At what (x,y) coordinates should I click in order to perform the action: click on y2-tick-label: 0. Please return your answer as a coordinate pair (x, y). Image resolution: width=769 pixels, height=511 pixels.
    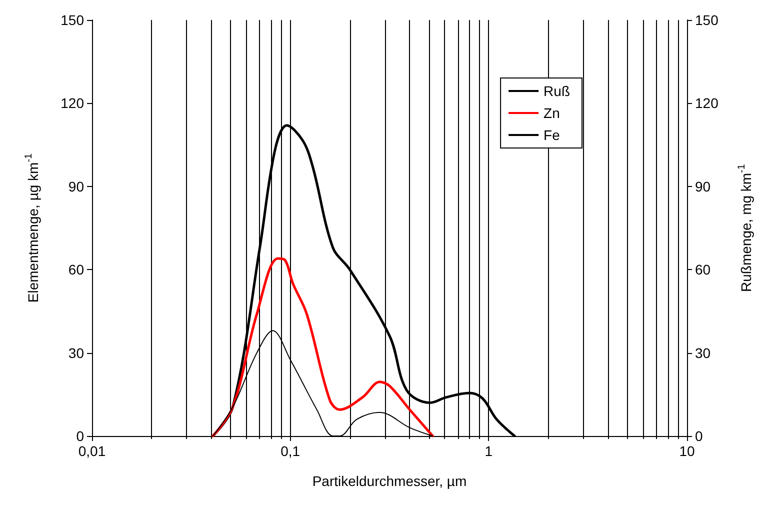
    Looking at the image, I should click on (699, 436).